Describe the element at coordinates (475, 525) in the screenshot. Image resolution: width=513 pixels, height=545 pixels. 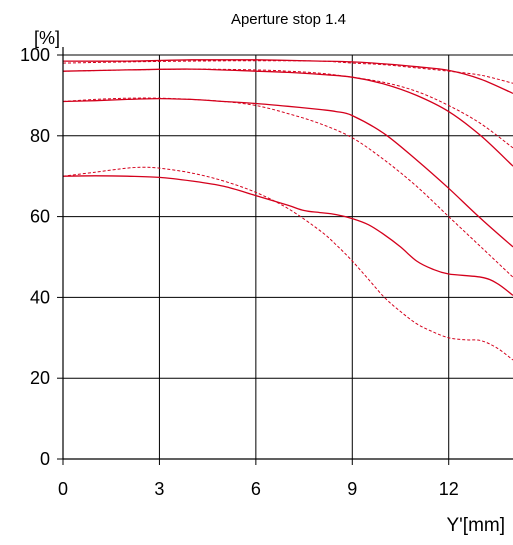
I see `x-axis-label: Y'[mm]` at that location.